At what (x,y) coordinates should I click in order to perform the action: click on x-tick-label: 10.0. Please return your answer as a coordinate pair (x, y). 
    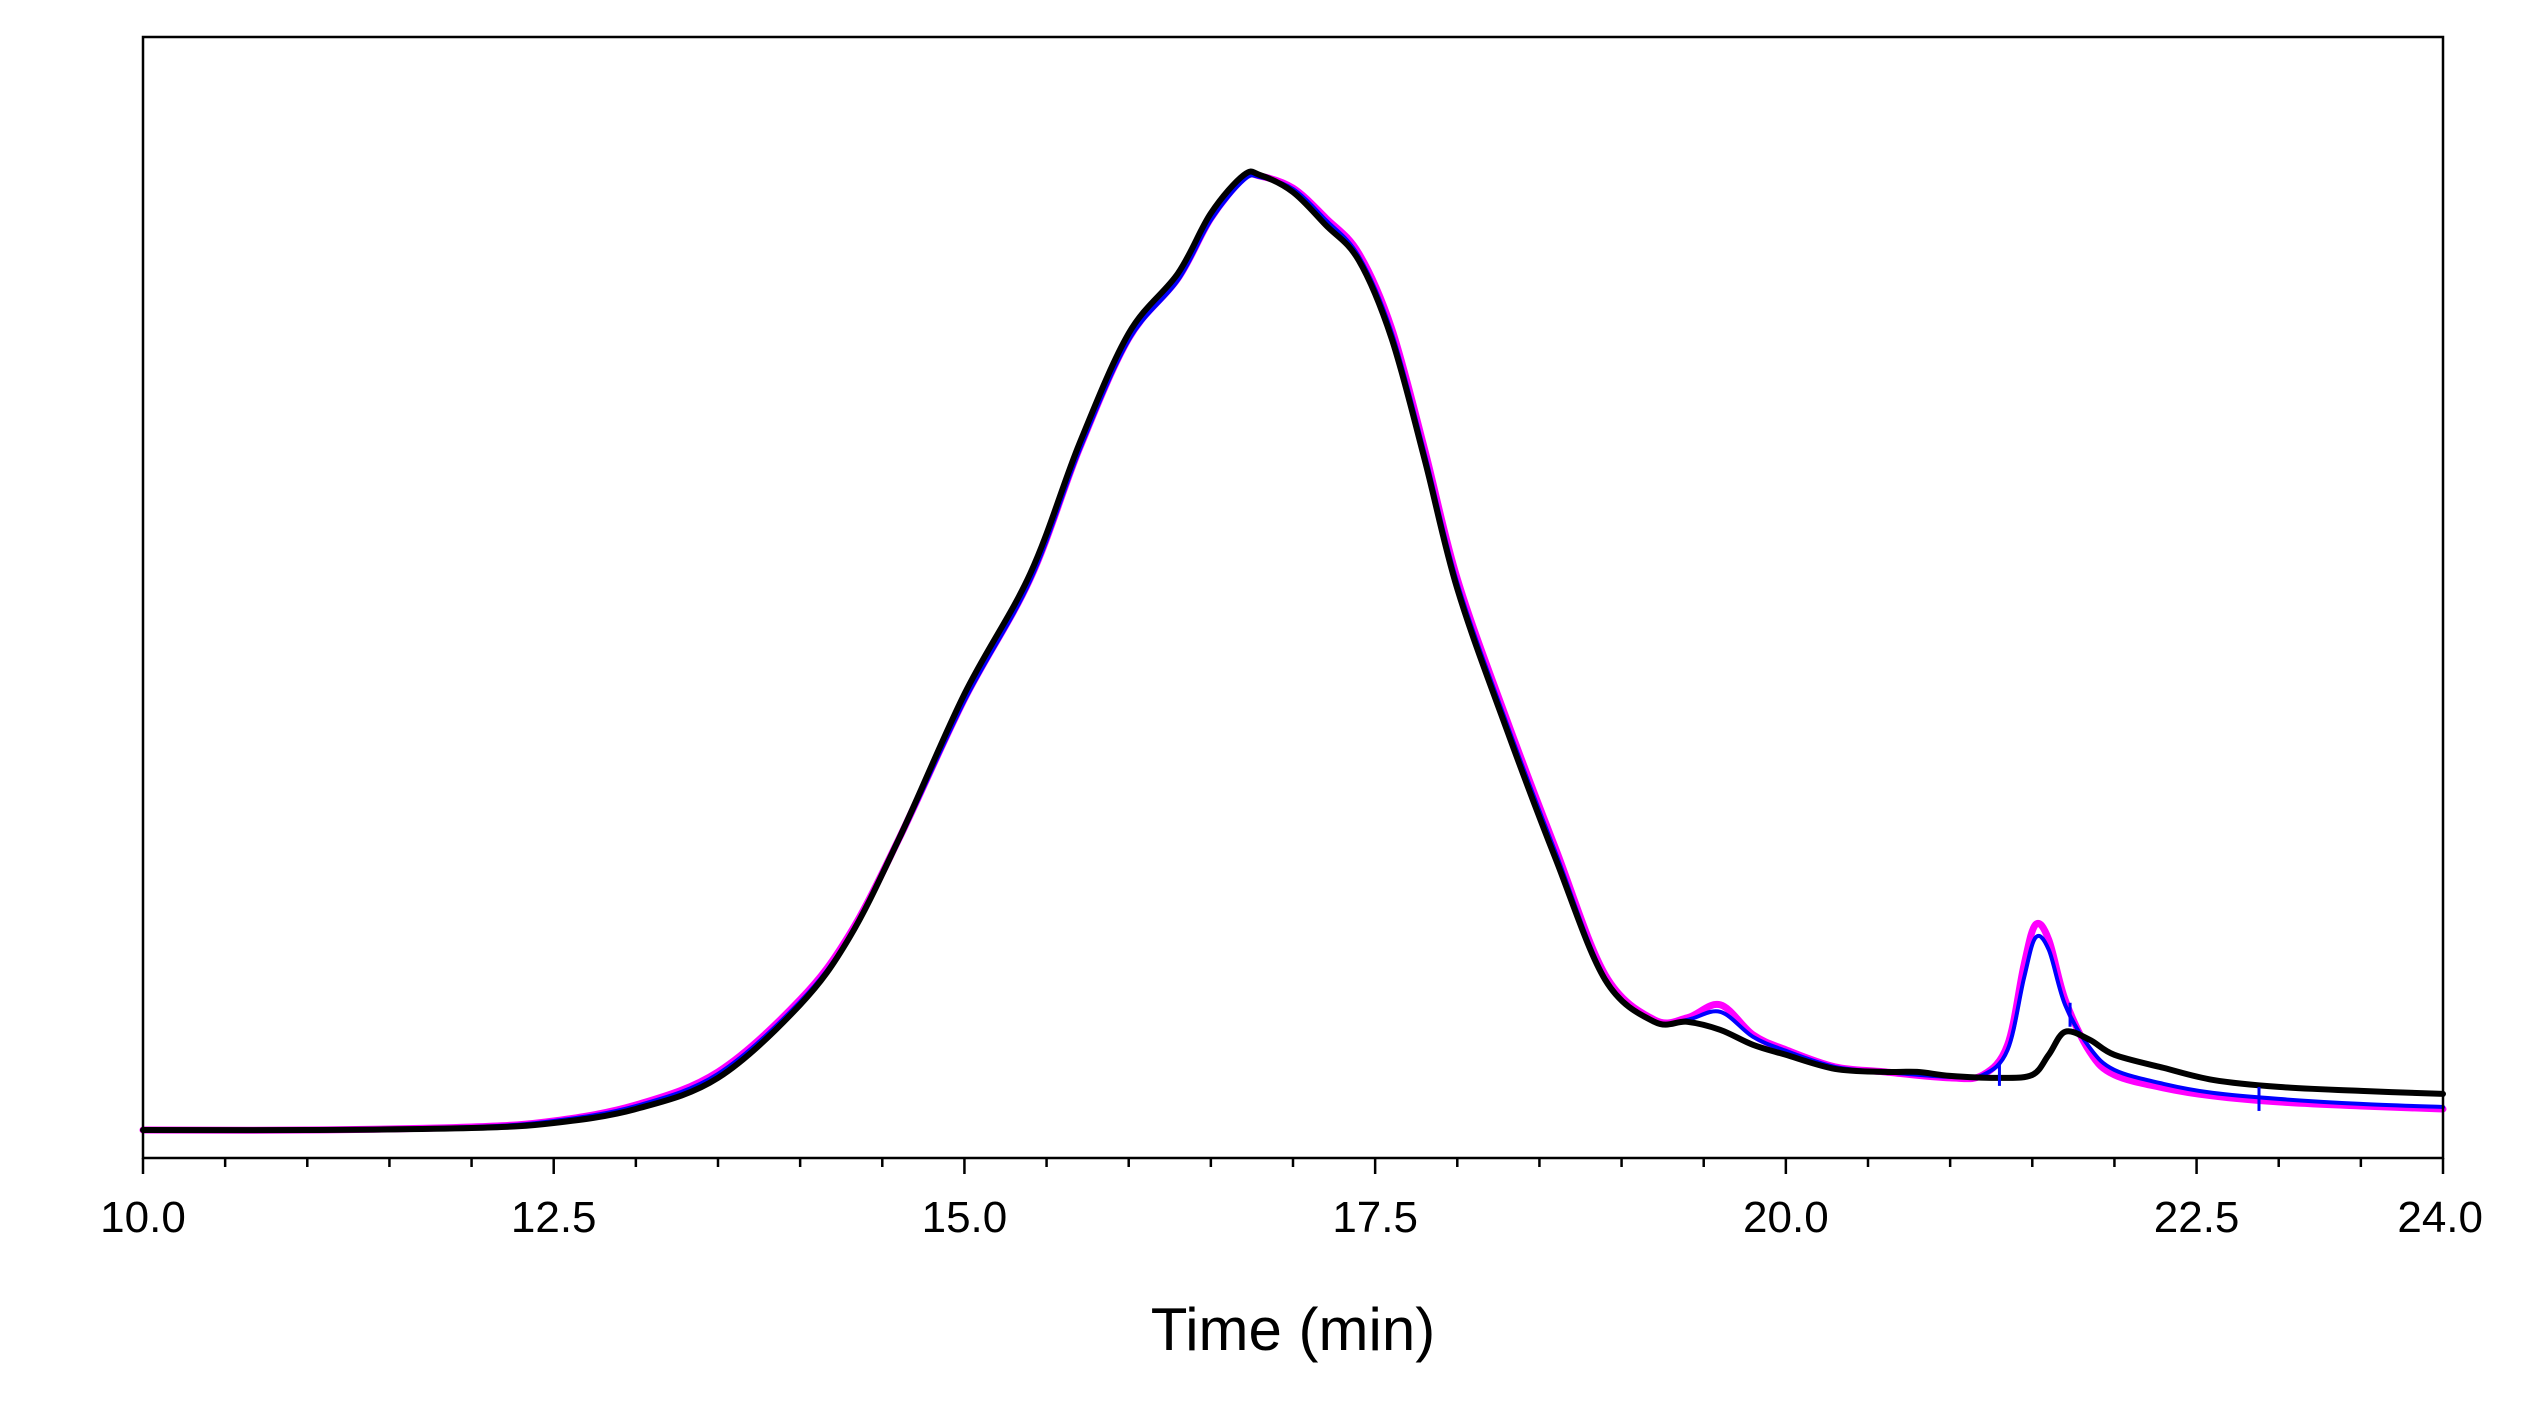
    Looking at the image, I should click on (143, 1217).